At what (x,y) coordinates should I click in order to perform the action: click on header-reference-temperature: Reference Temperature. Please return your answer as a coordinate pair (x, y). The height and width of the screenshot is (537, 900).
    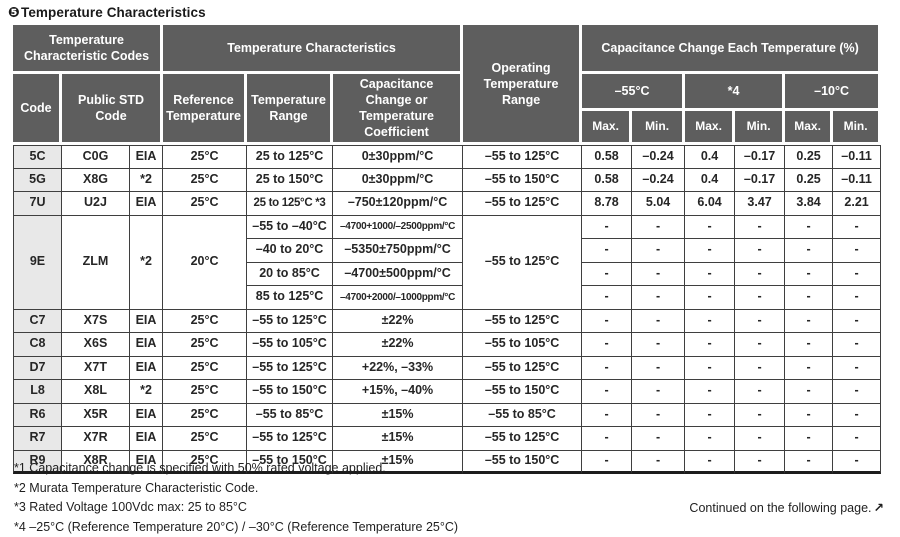
    Looking at the image, I should click on (205, 109).